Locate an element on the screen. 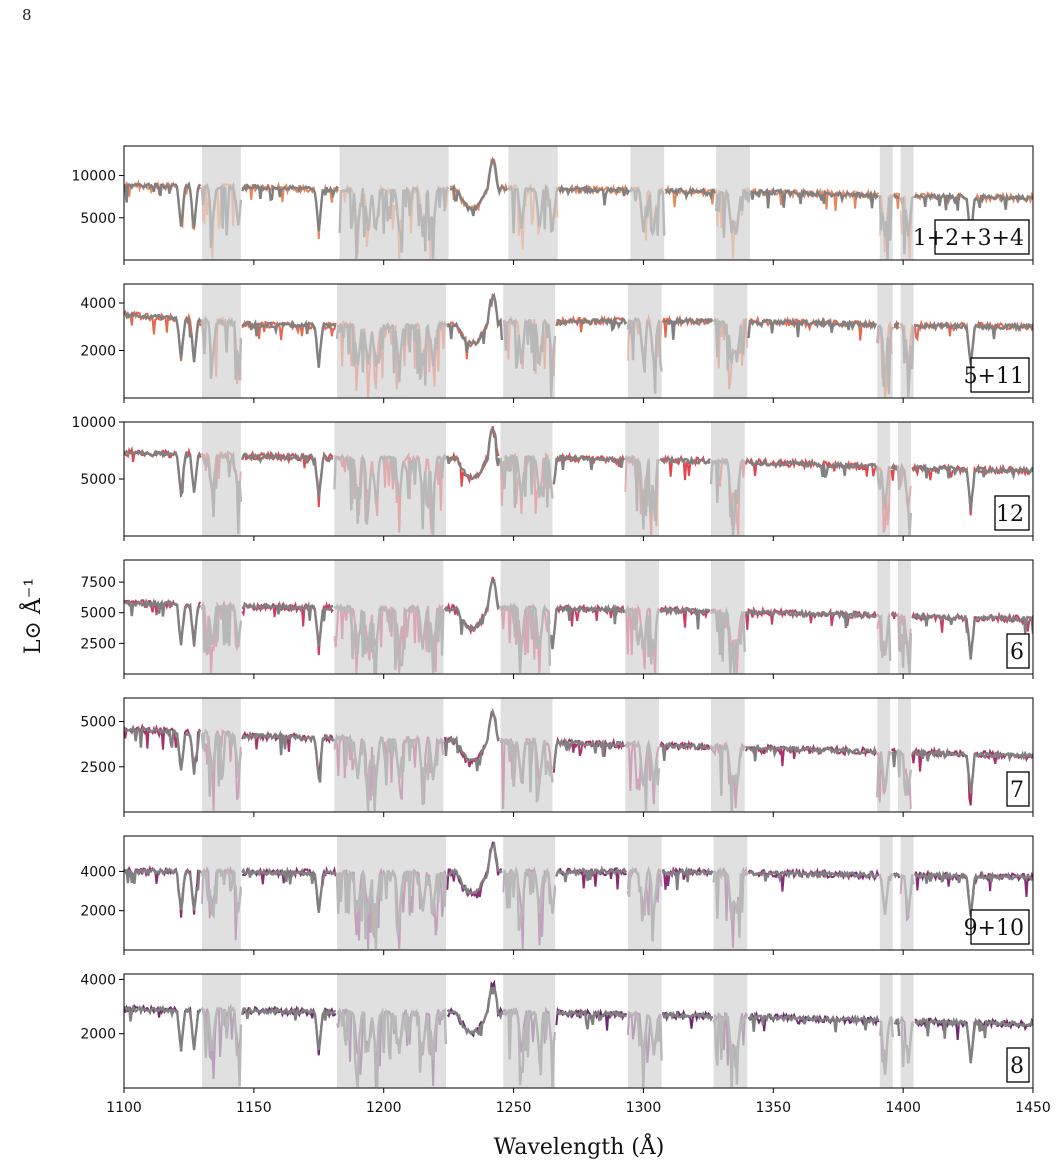 This screenshot has width=1060, height=1169. panel-1: 5000 10000 1+2+3+4 is located at coordinates (552, 205).